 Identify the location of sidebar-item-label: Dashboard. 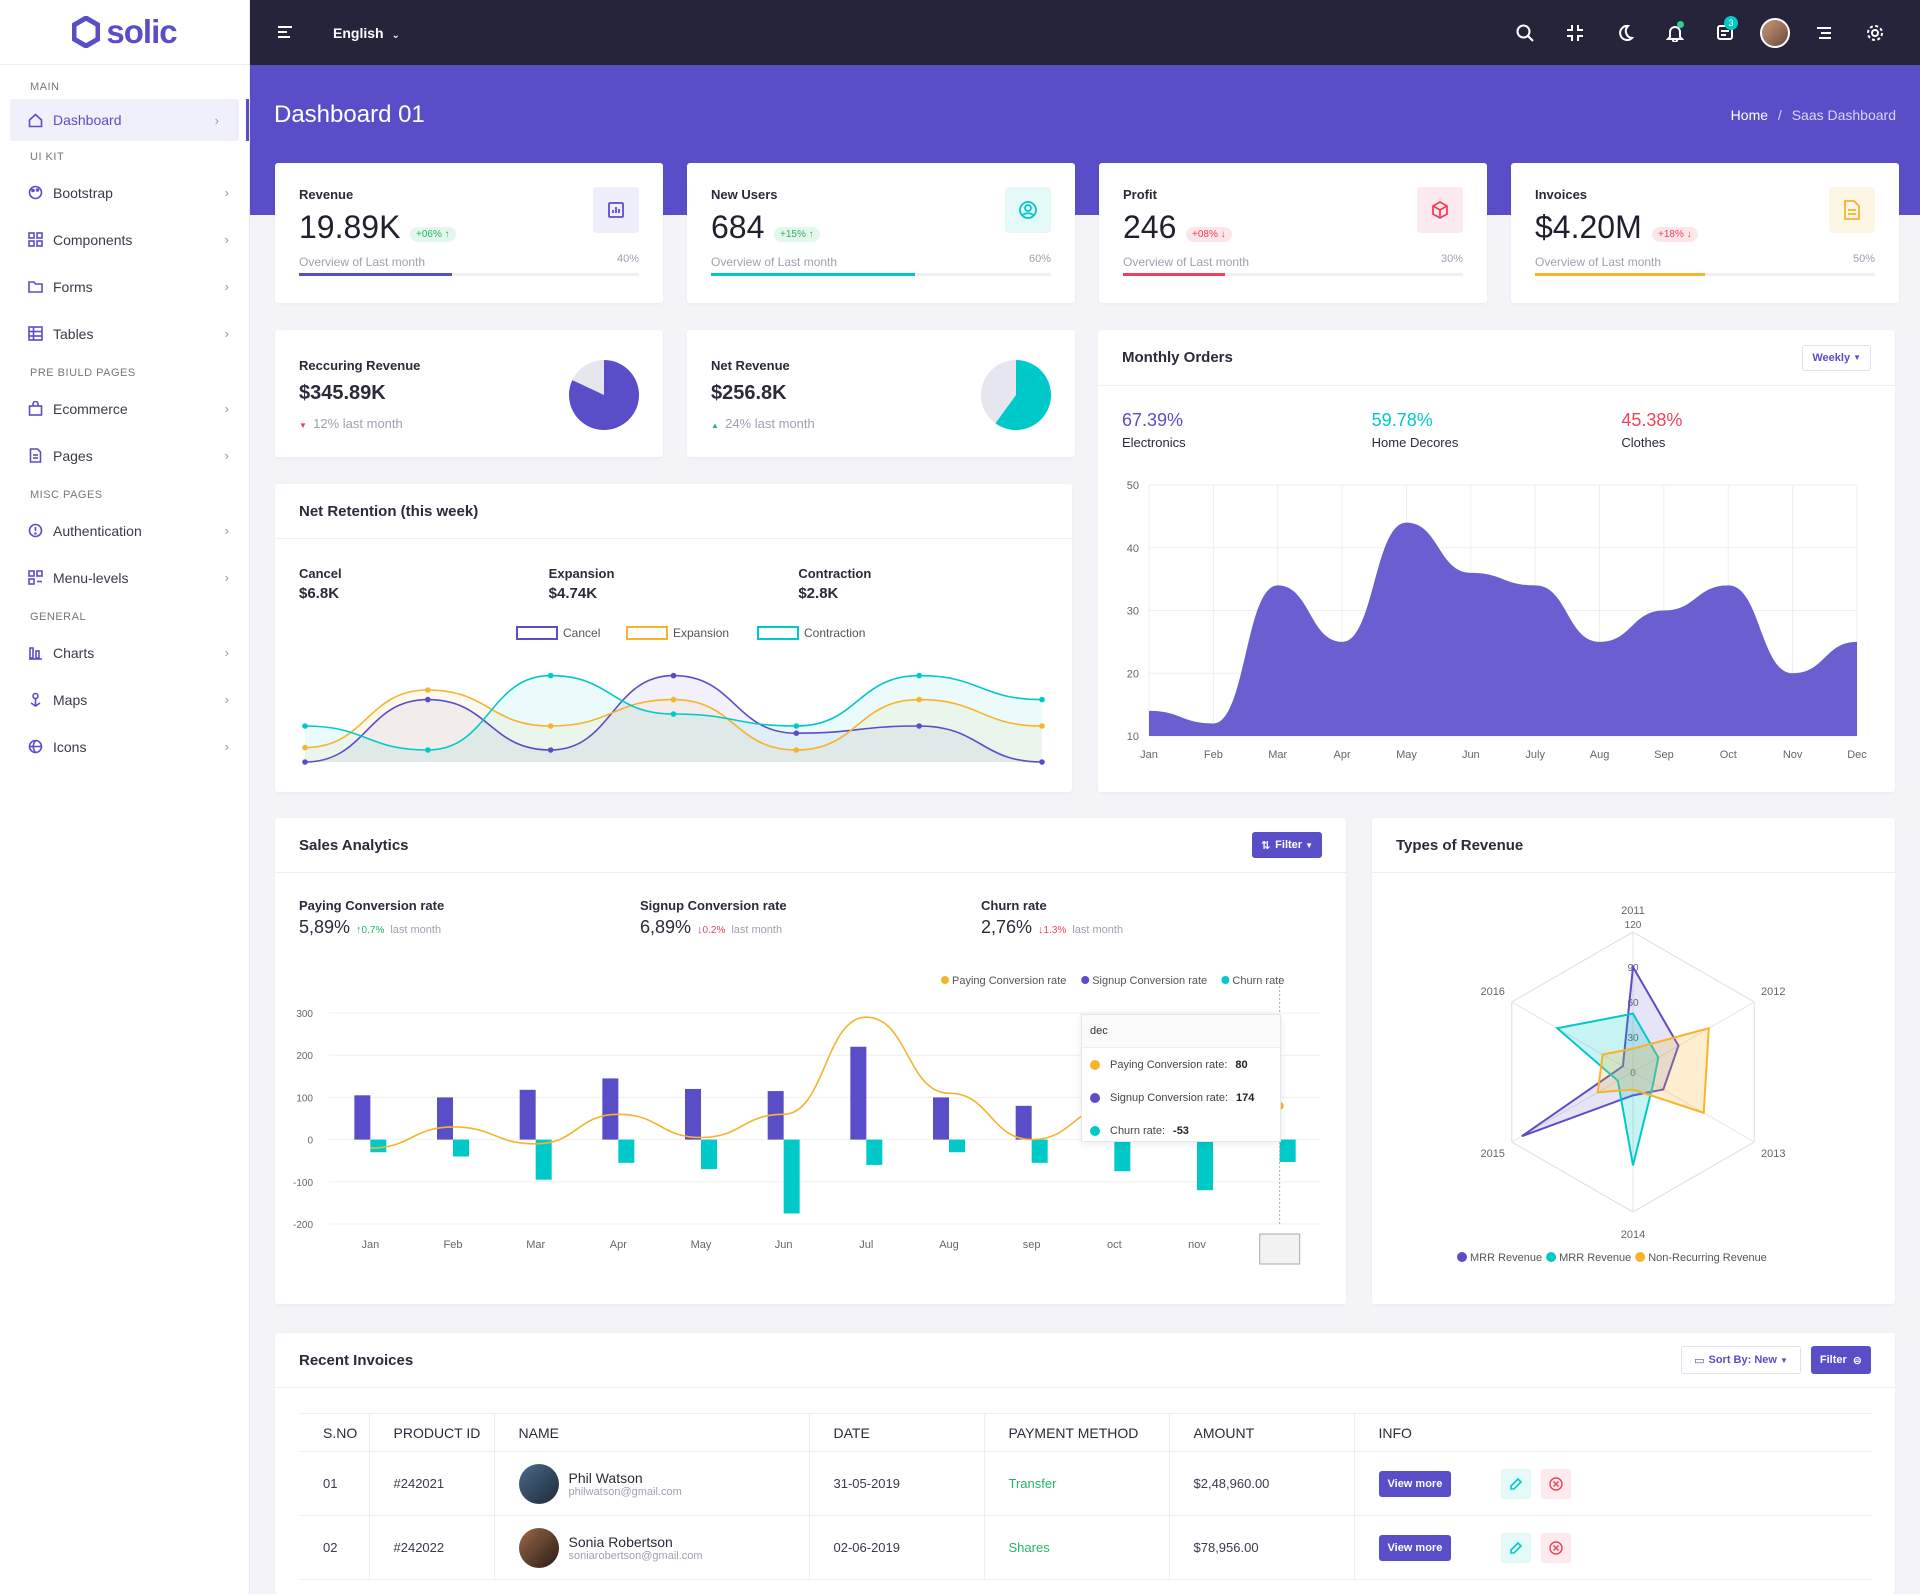
(87, 120).